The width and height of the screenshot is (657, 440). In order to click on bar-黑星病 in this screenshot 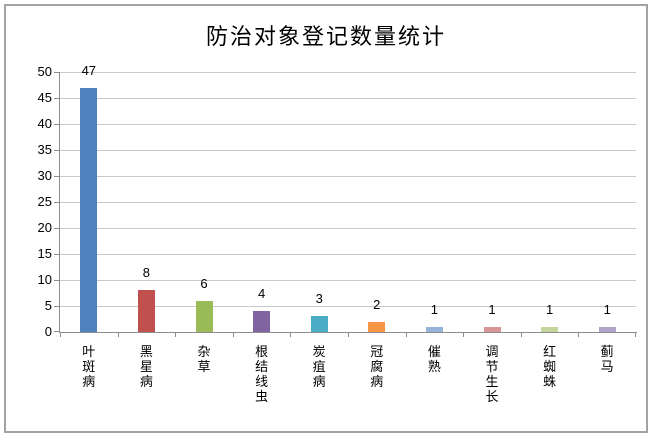, I will do `click(146, 311)`.